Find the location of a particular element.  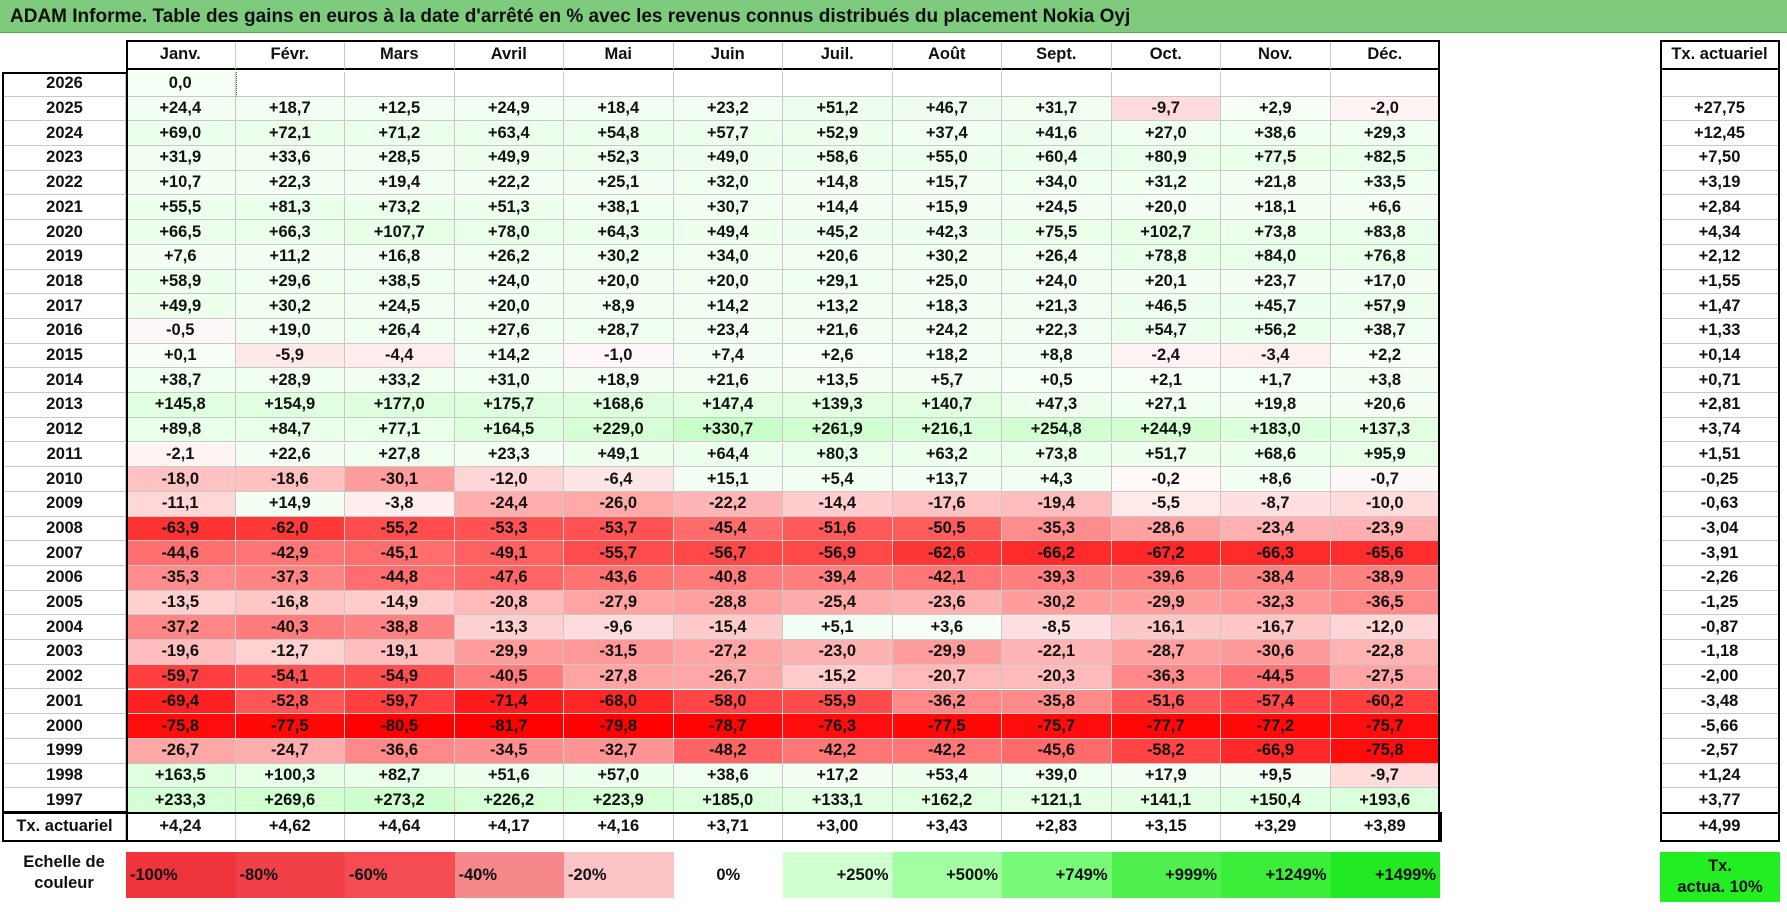

rate-cell: +2,12 is located at coordinates (1720, 257).